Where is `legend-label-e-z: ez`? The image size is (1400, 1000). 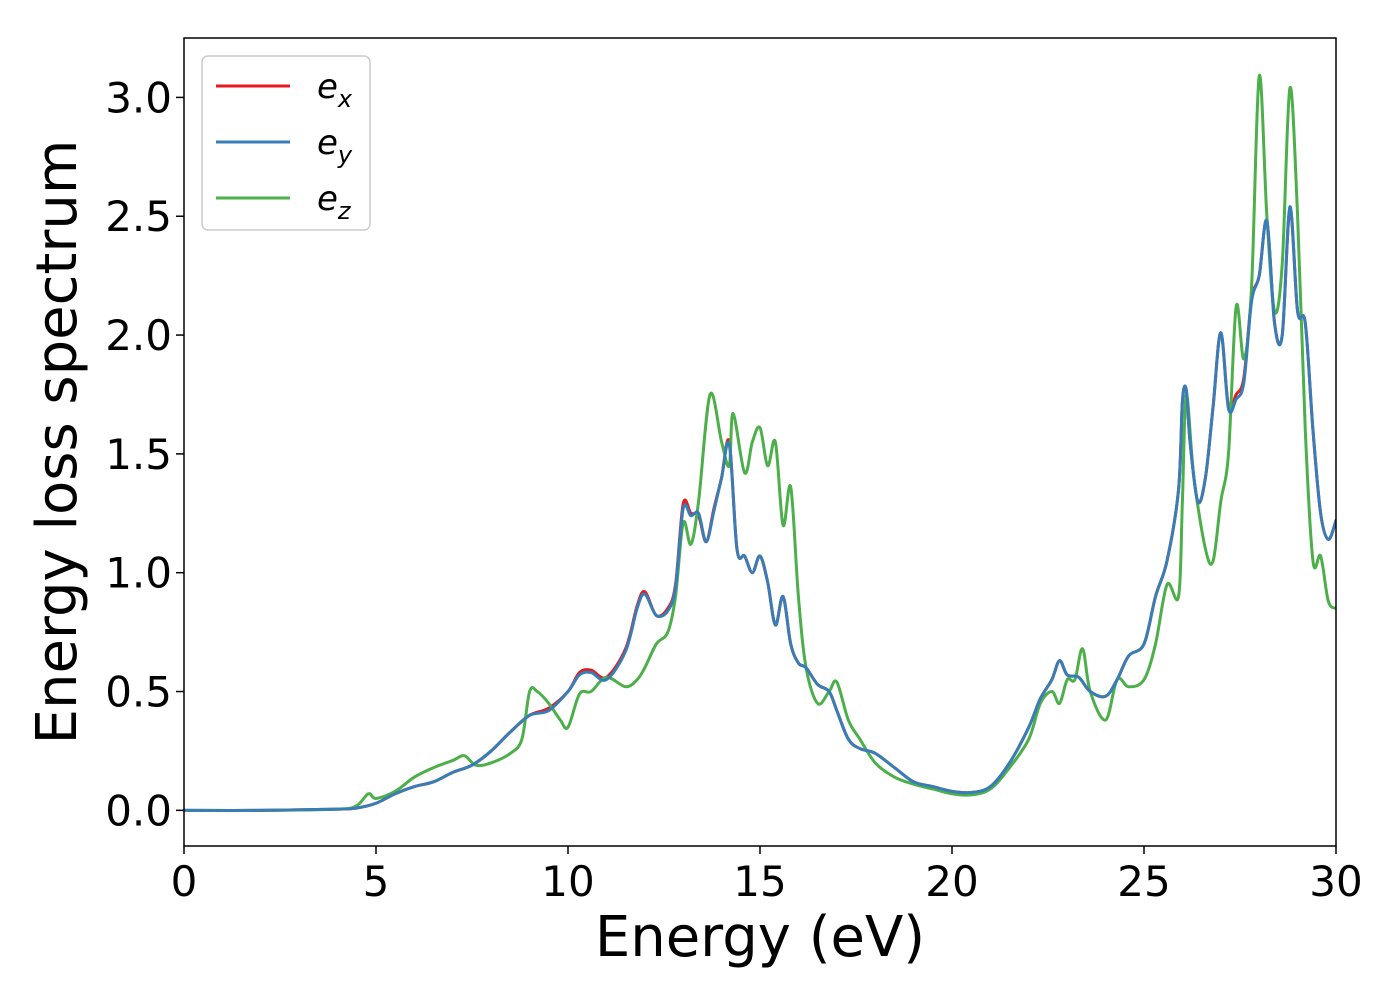 legend-label-e-z: ez is located at coordinates (334, 202).